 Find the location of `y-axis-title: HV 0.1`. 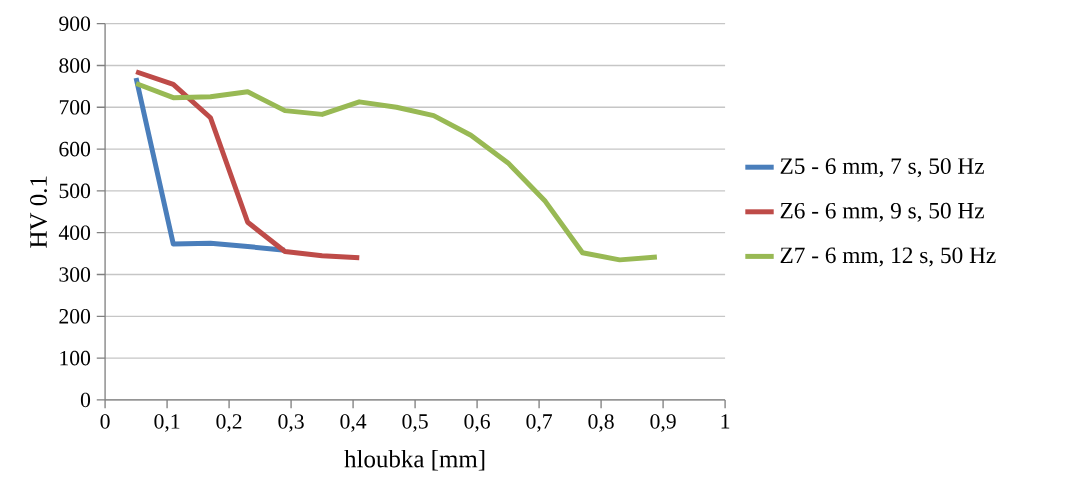

y-axis-title: HV 0.1 is located at coordinates (39, 212).